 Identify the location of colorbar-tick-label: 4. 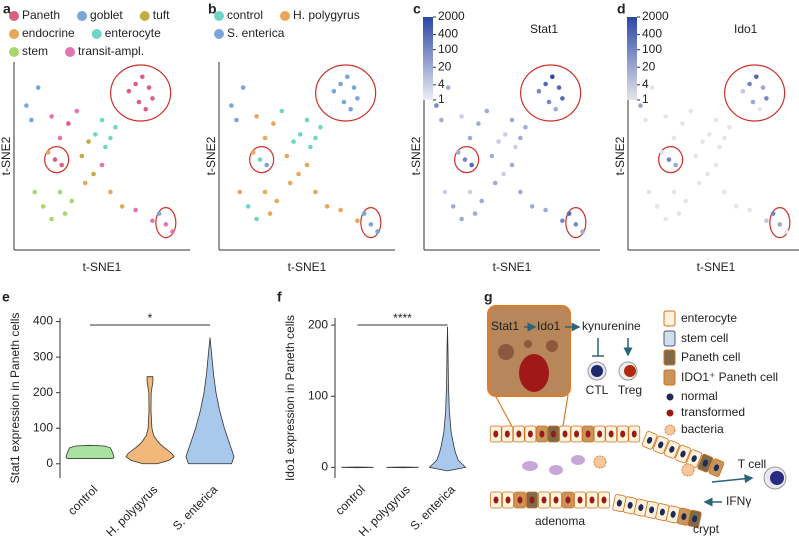
(645, 84).